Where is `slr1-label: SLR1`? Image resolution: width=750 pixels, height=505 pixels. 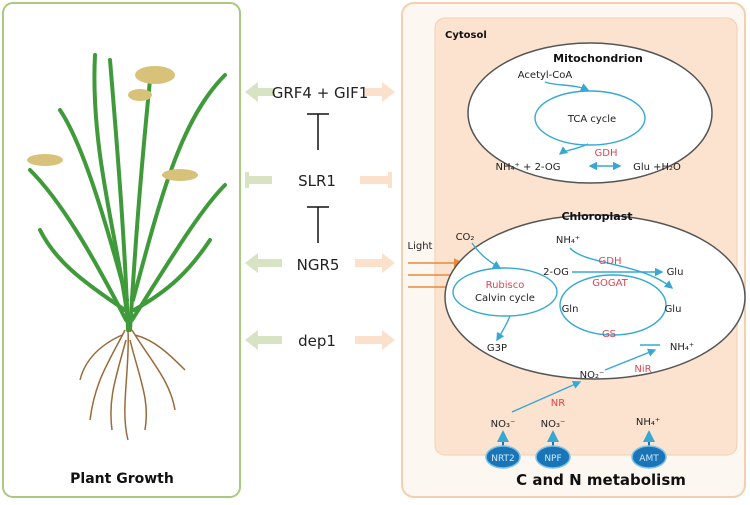
slr1-label: SLR1 is located at coordinates (317, 181).